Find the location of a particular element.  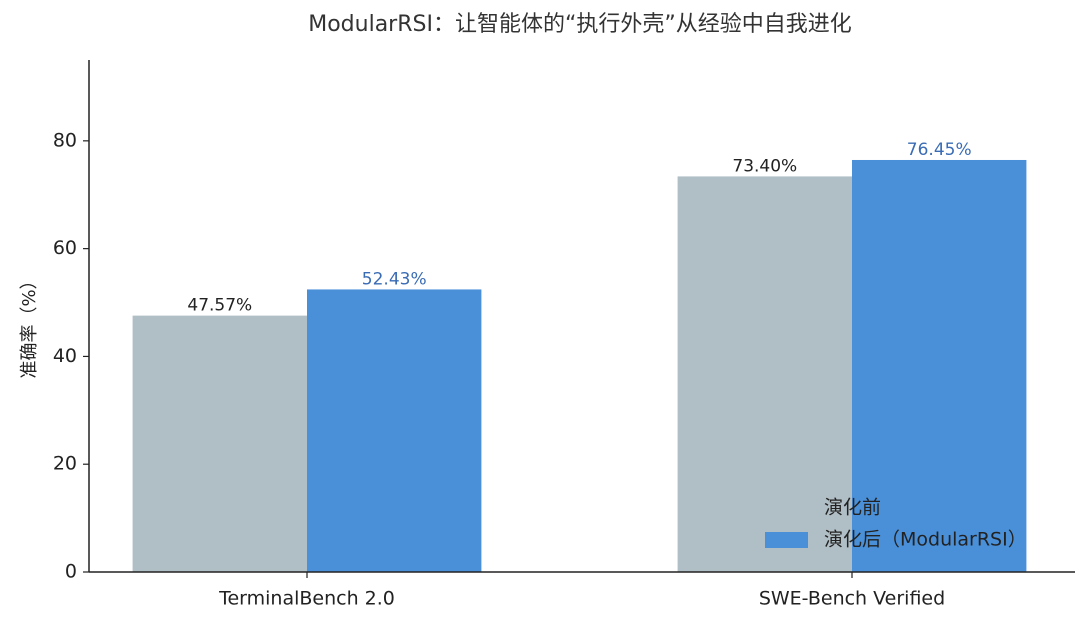

y-tick-label: 60 is located at coordinates (65, 248).